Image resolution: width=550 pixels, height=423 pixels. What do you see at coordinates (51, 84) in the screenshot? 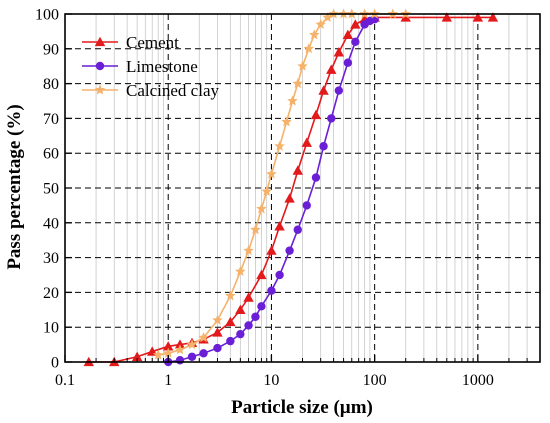
I see `y-tick-label: 80` at bounding box center [51, 84].